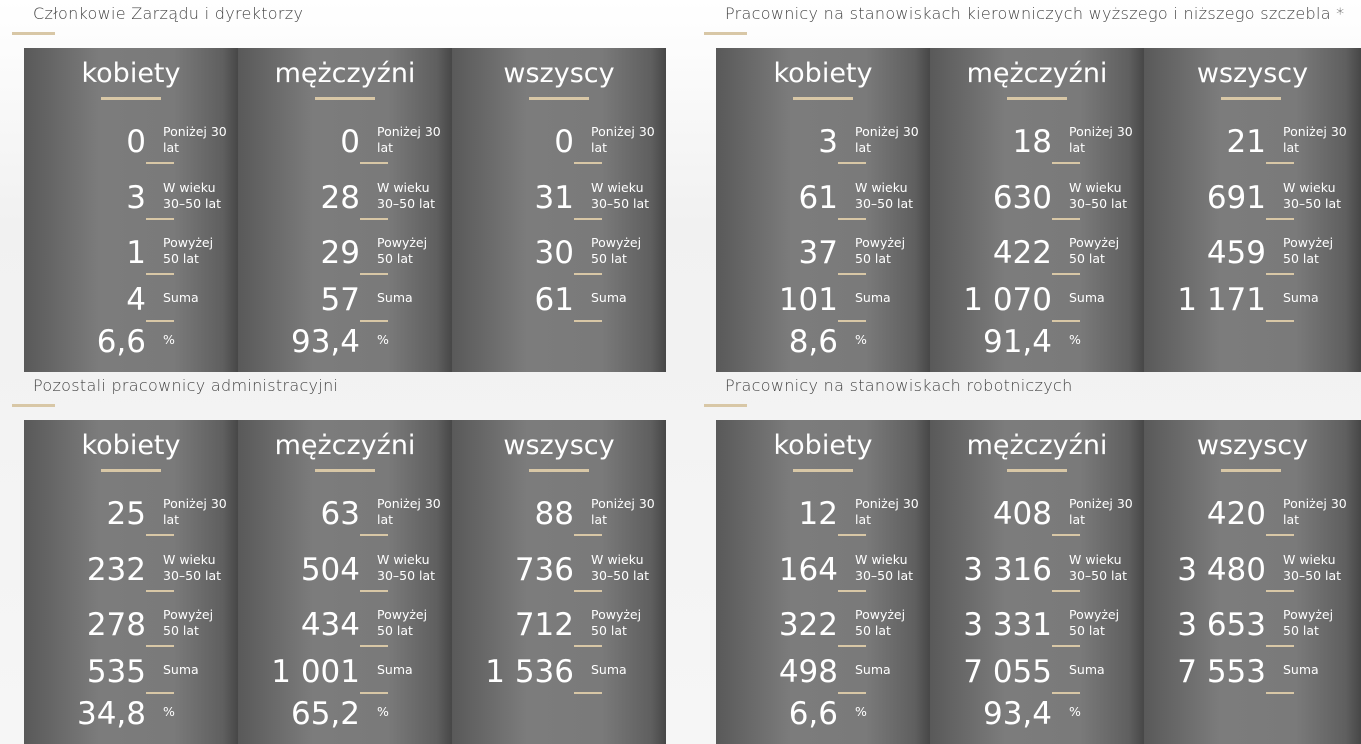 The image size is (1361, 744). I want to click on cell-value: 164, so click(808, 570).